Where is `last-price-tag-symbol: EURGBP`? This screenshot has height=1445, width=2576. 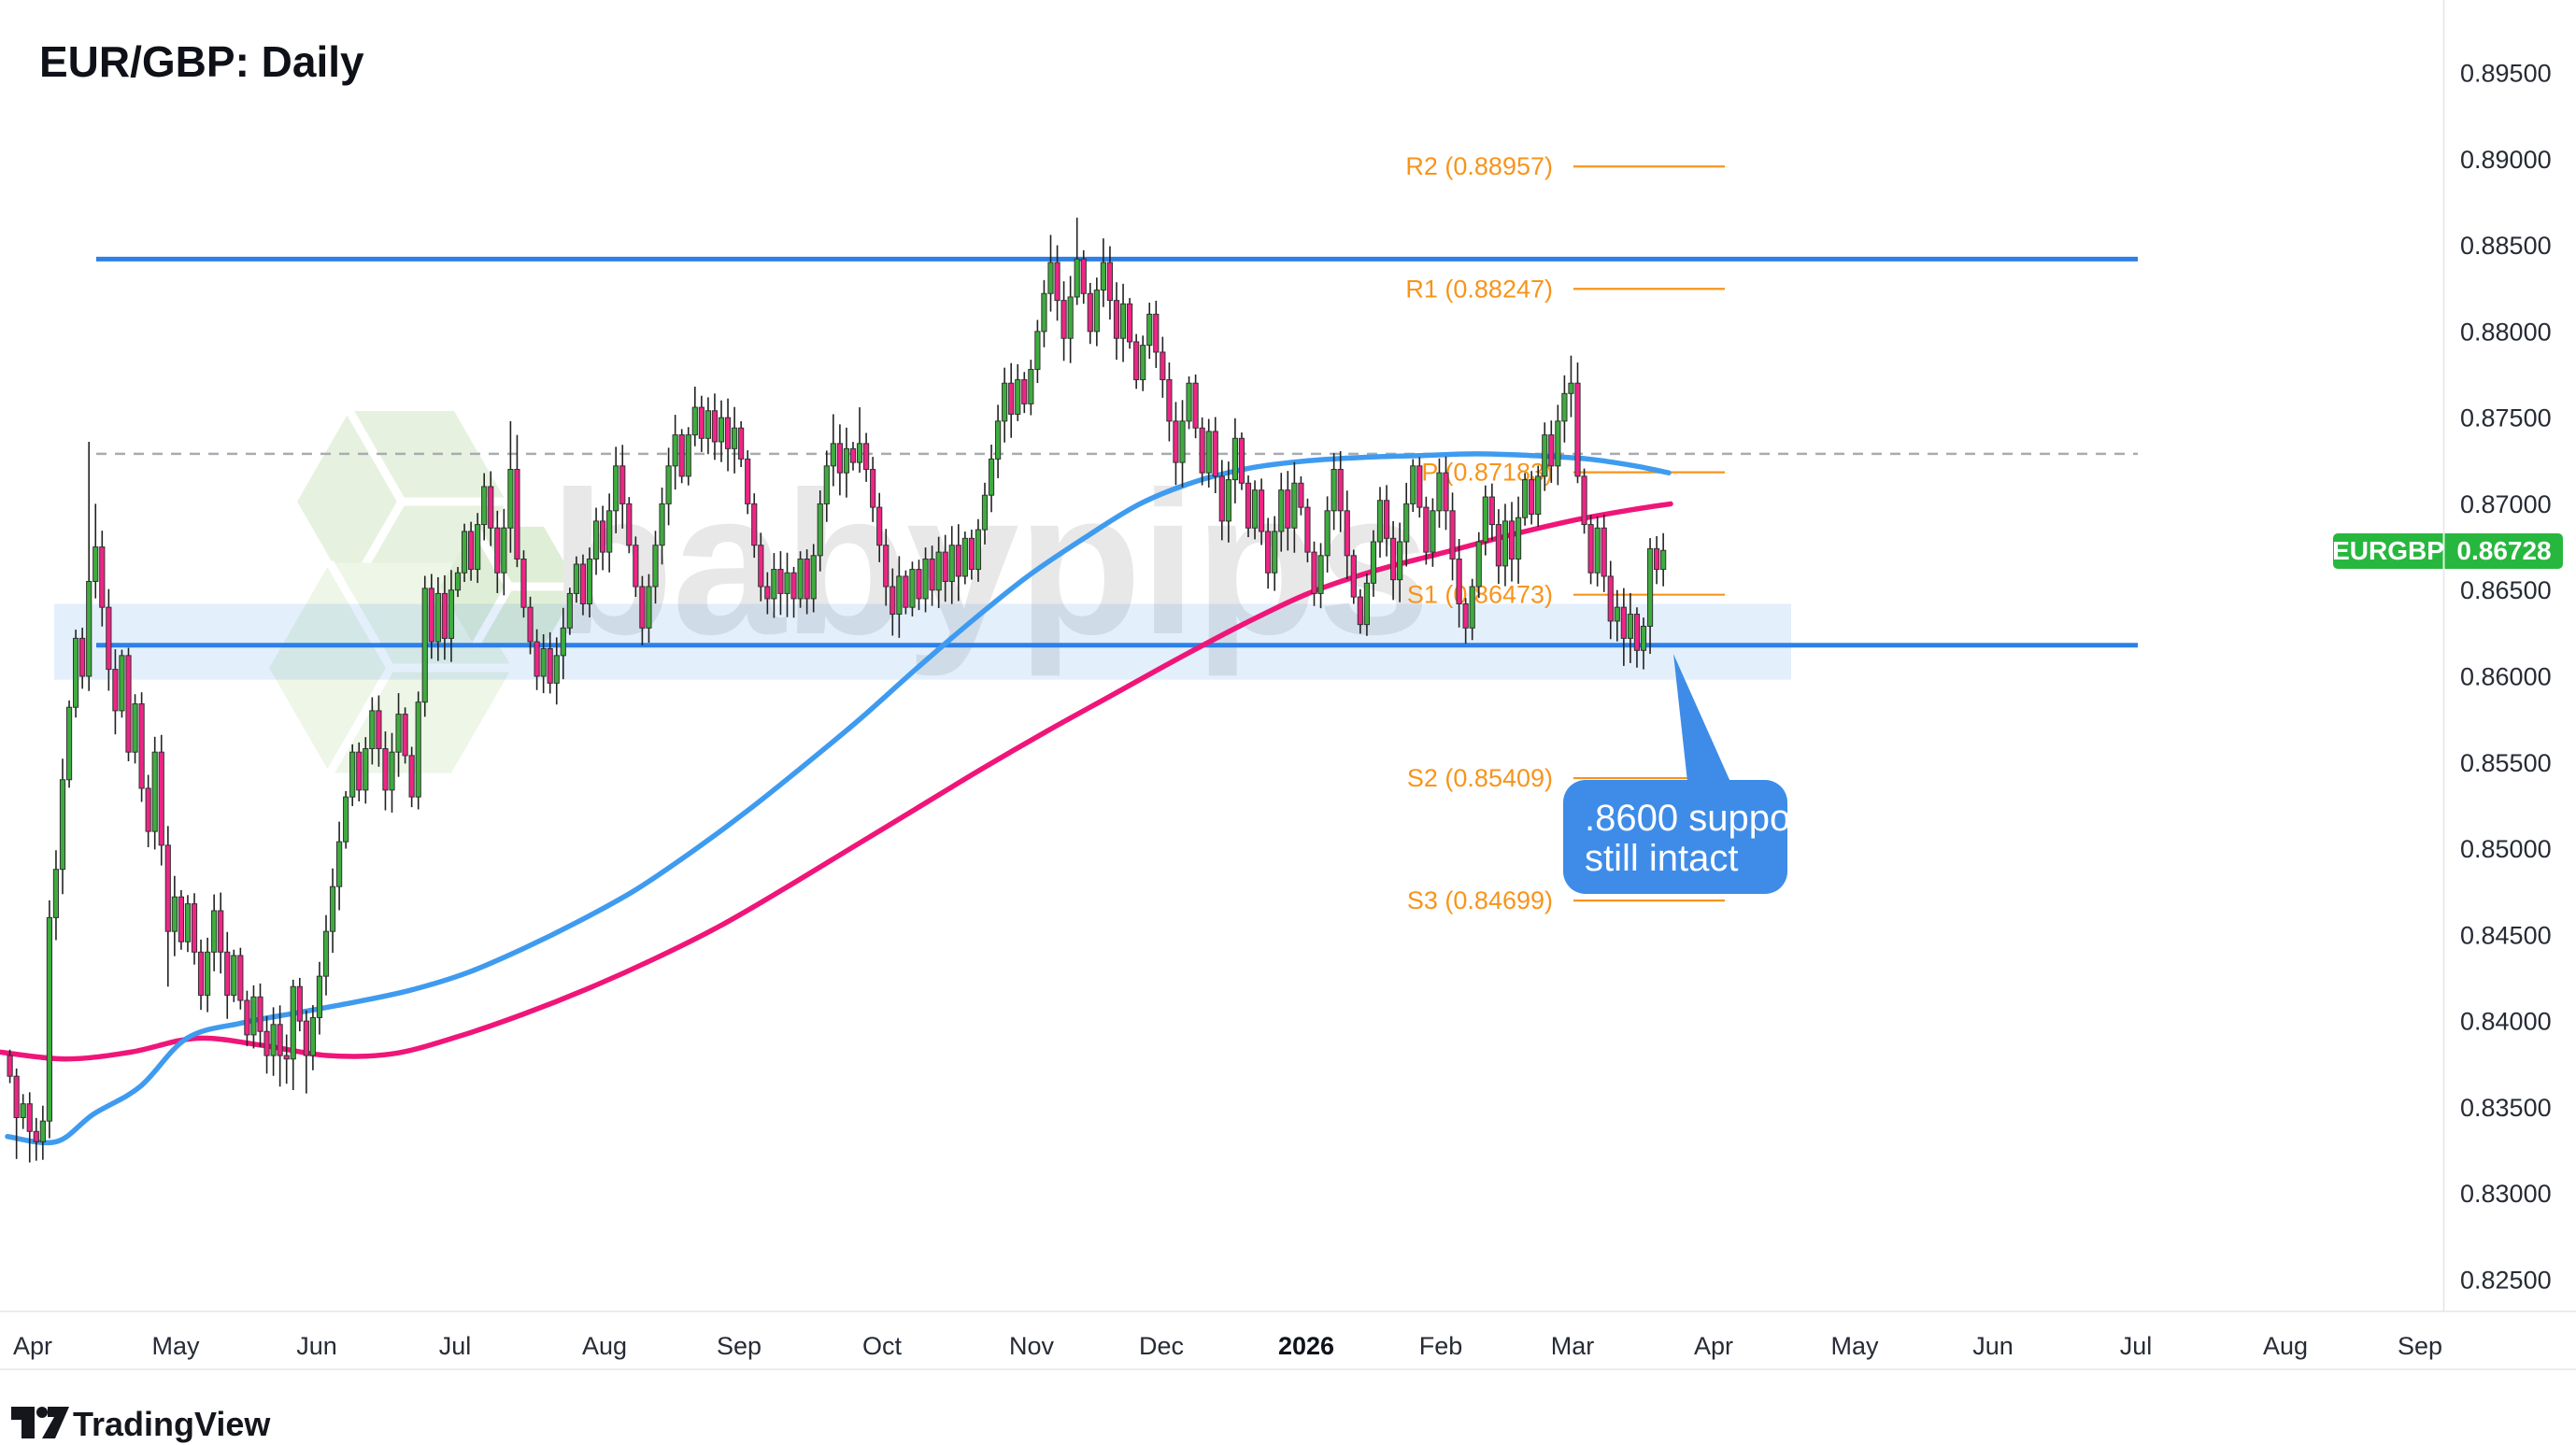 last-price-tag-symbol: EURGBP is located at coordinates (2388, 550).